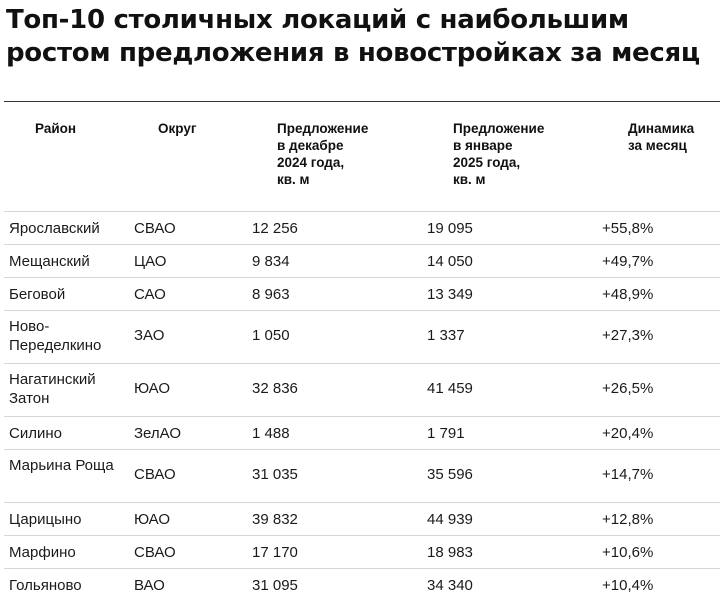  Describe the element at coordinates (362, 261) in the screenshot. I see `table-row: Мещанский ЦАО 9 834 14 050 +49,7%` at that location.